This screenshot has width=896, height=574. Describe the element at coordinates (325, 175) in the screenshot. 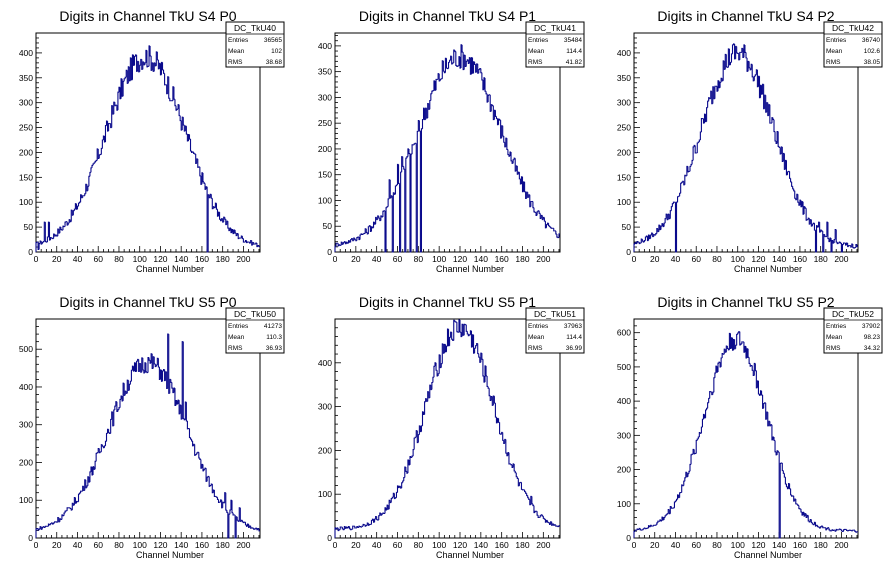

I see `y-tick-label: 150` at that location.